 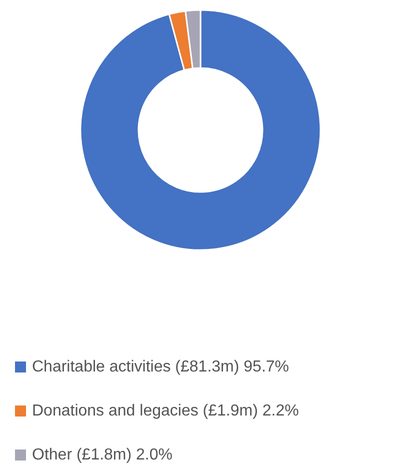 What do you see at coordinates (102, 455) in the screenshot?
I see `legend-label: Other (£1.8m) 2.0%` at bounding box center [102, 455].